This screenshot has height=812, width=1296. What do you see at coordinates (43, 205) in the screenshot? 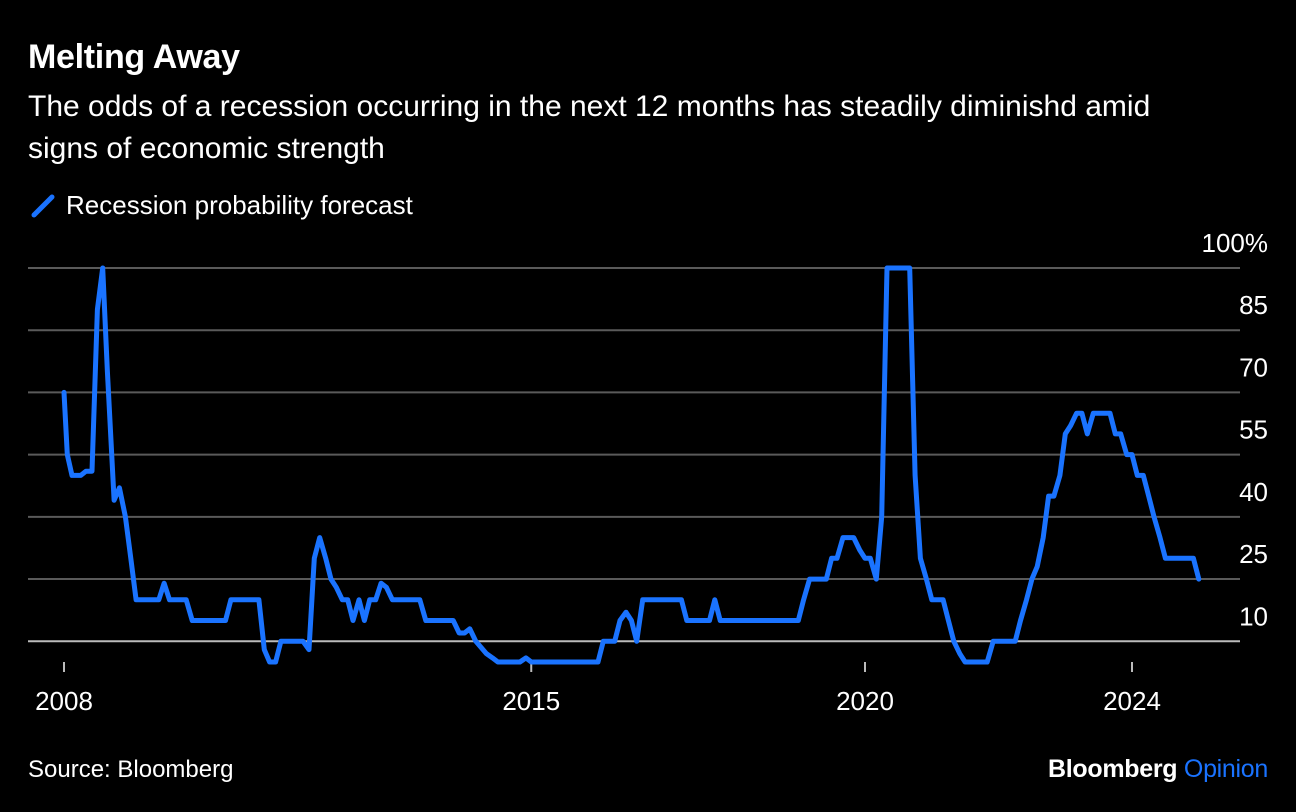
I see `legend-line-icon` at bounding box center [43, 205].